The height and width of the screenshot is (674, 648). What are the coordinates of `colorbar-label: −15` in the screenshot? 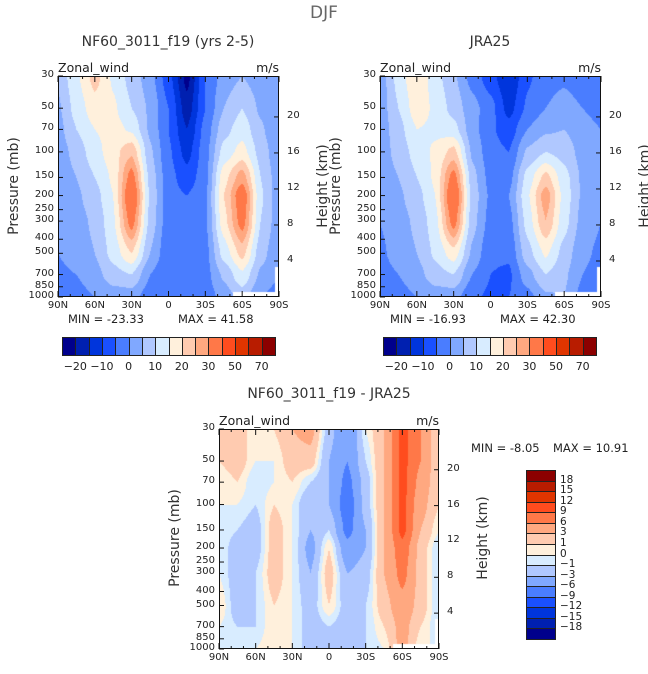 It's located at (571, 616).